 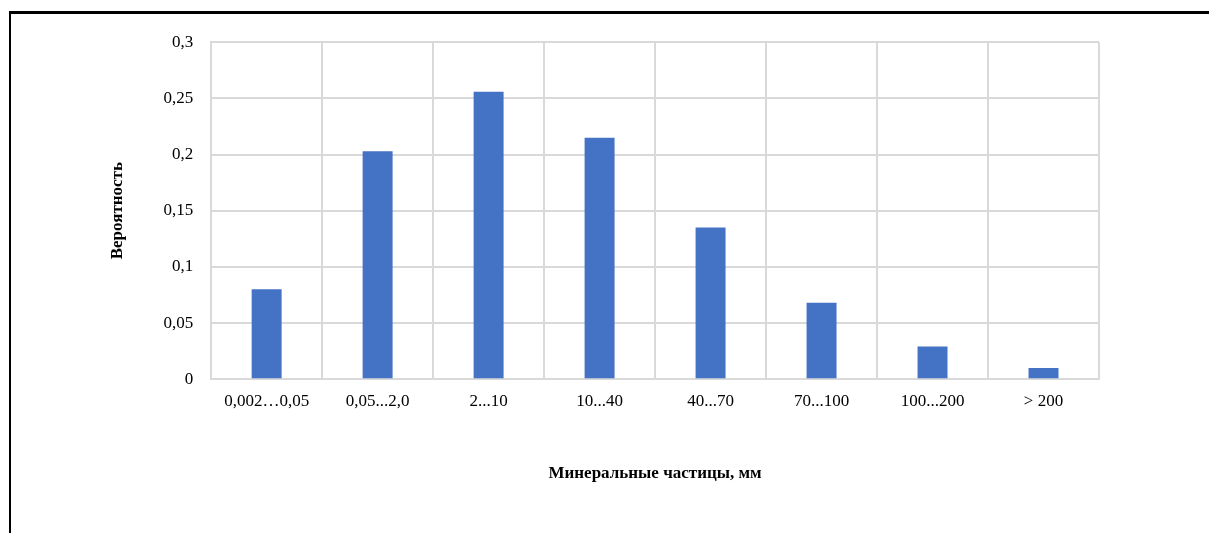 What do you see at coordinates (116, 211) in the screenshot?
I see `y-axis-title: Вероятность` at bounding box center [116, 211].